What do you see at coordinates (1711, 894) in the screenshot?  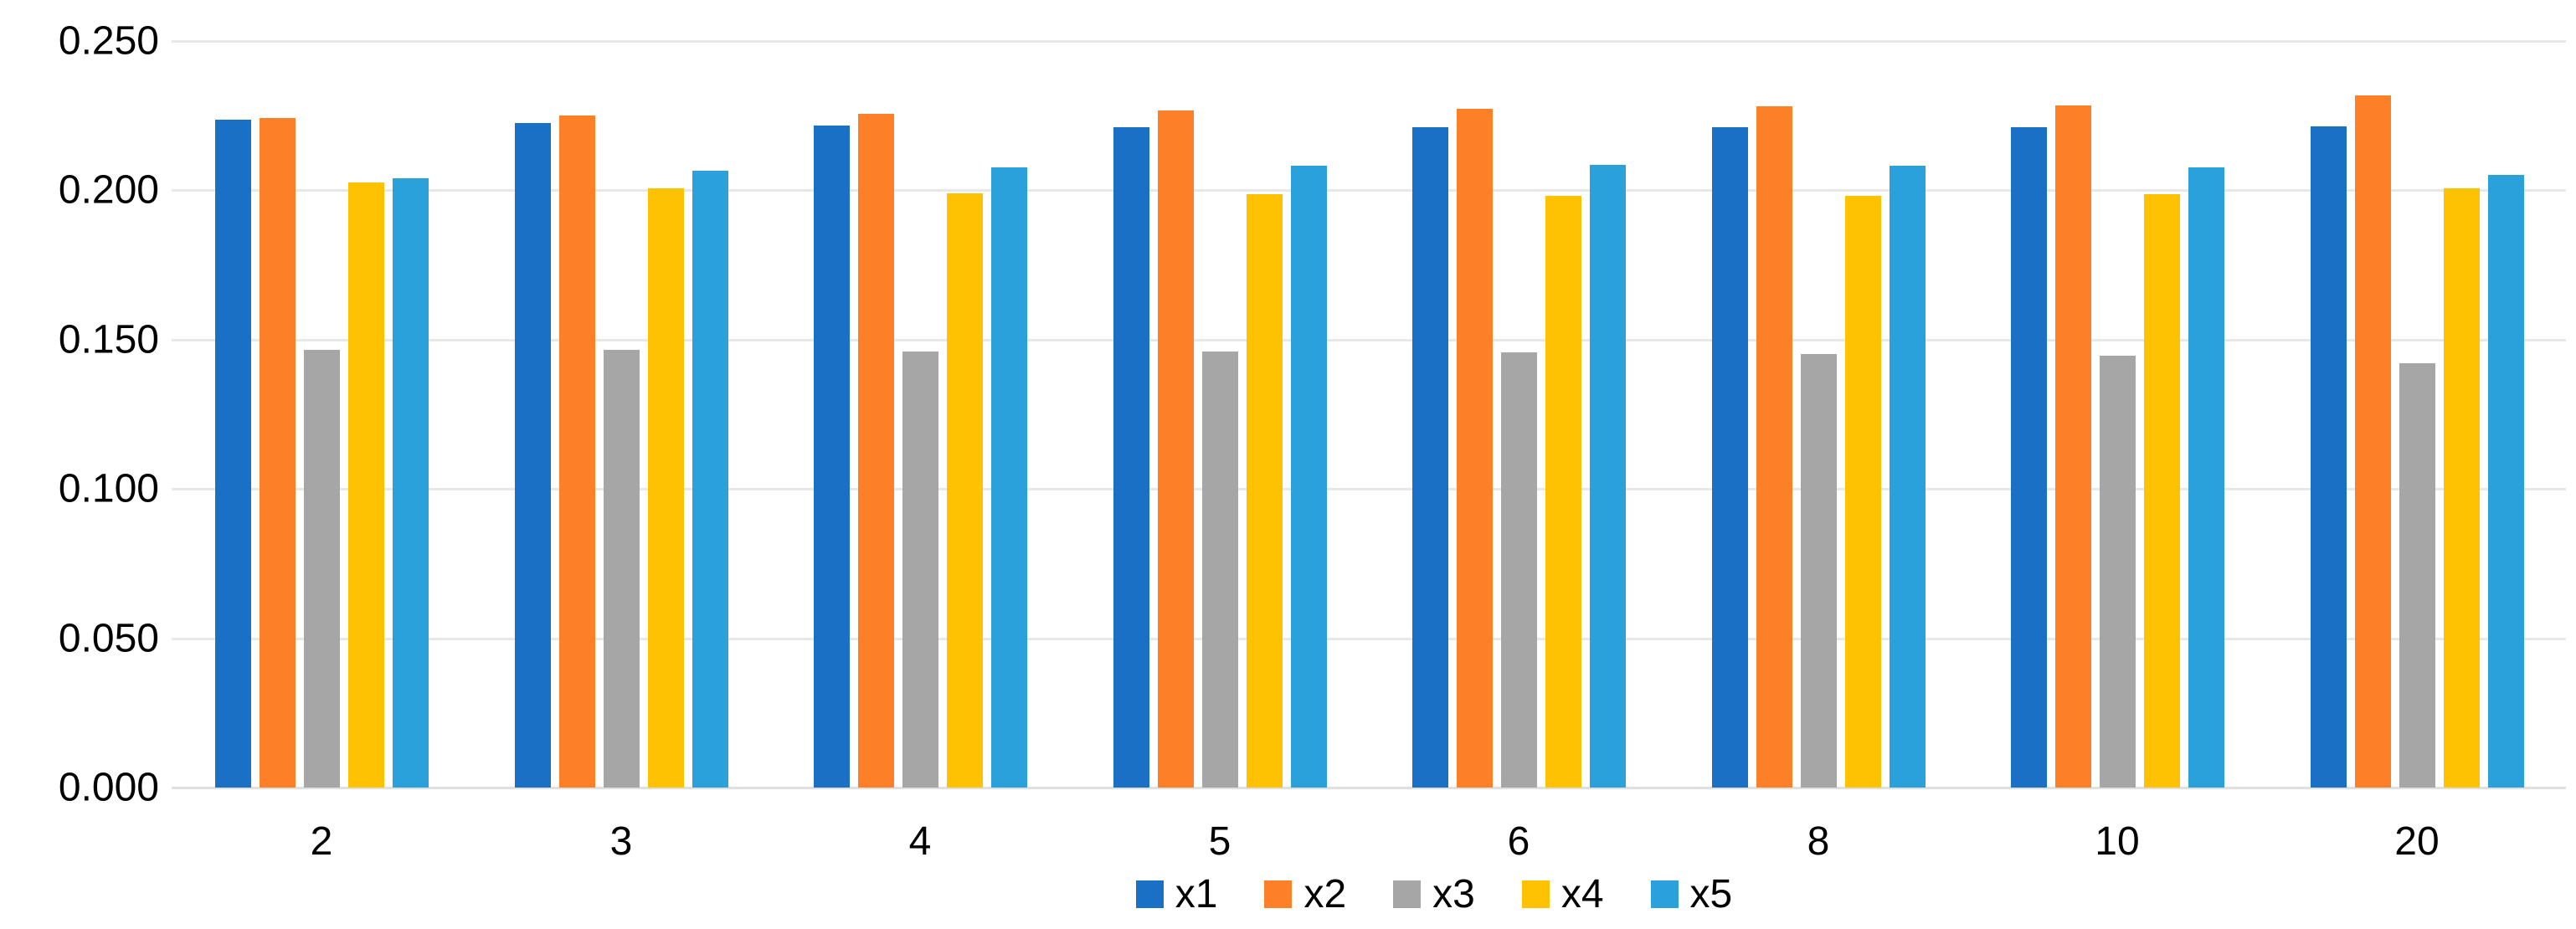 I see `legend-label: x5` at bounding box center [1711, 894].